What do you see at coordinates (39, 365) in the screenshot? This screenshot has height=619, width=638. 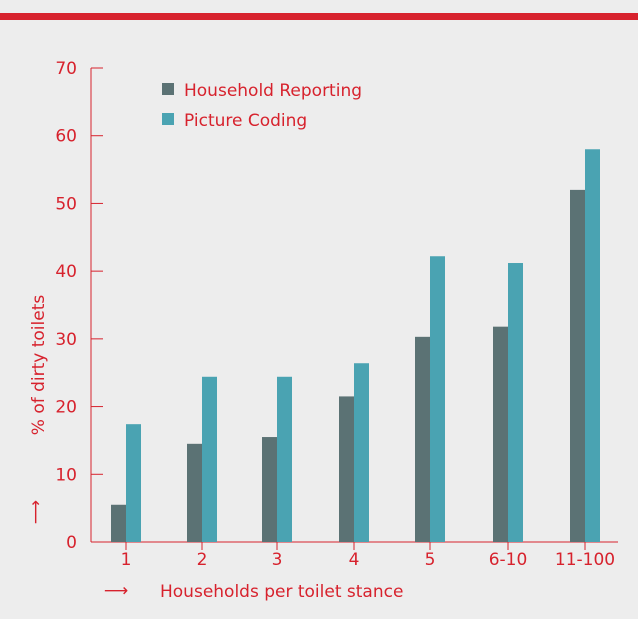 I see `y-axis-label: % of dirty toilets` at bounding box center [39, 365].